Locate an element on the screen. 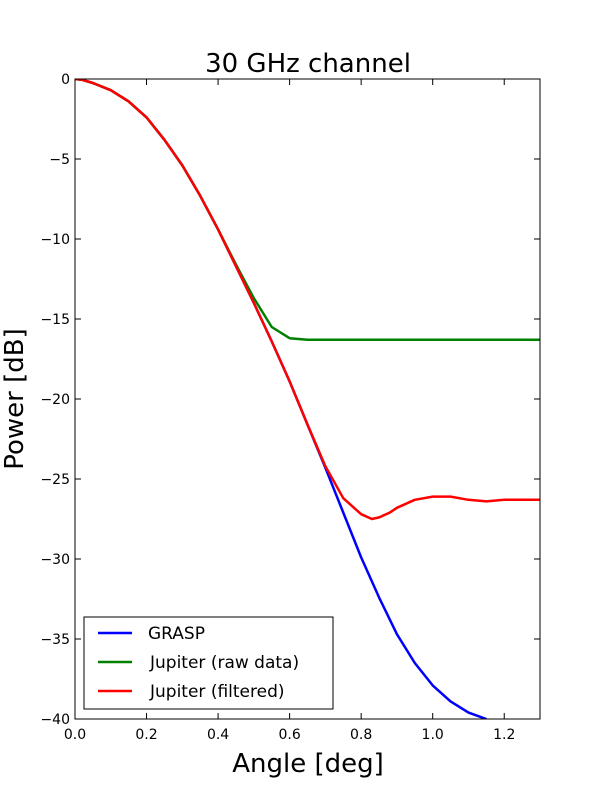  legend-entry-jupiter-filtered: Jupiter (filtered) is located at coordinates (191, 692).